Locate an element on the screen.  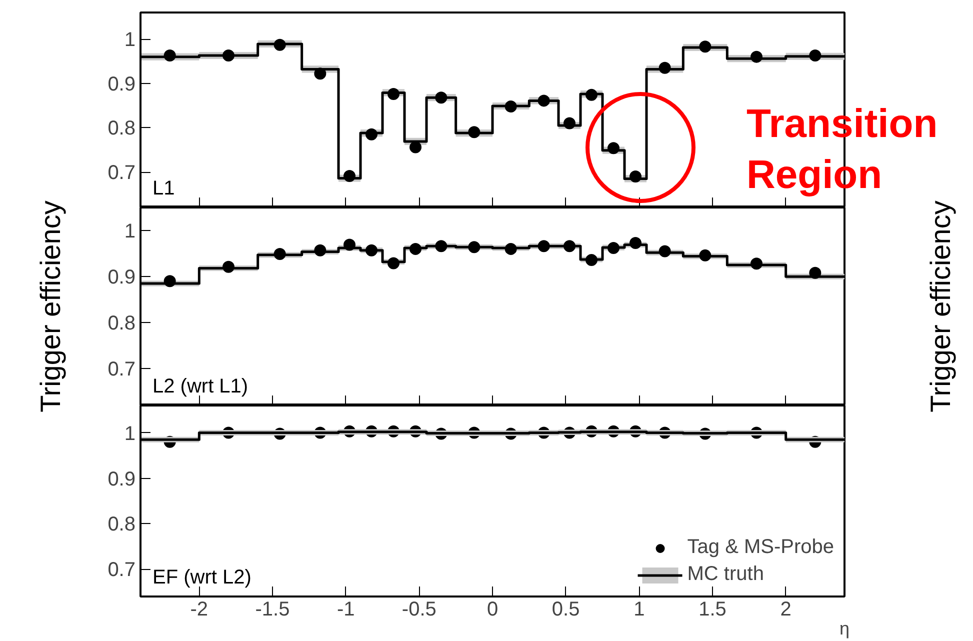
x-tick-label: -1 is located at coordinates (345, 609).